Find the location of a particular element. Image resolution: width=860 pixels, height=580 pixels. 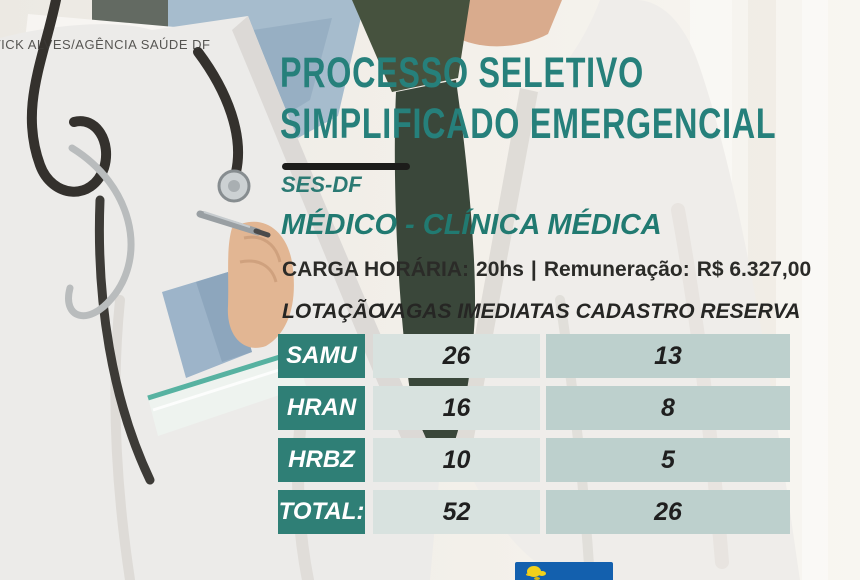

table-row-hran: HRAN 16 8 is located at coordinates (534, 408).